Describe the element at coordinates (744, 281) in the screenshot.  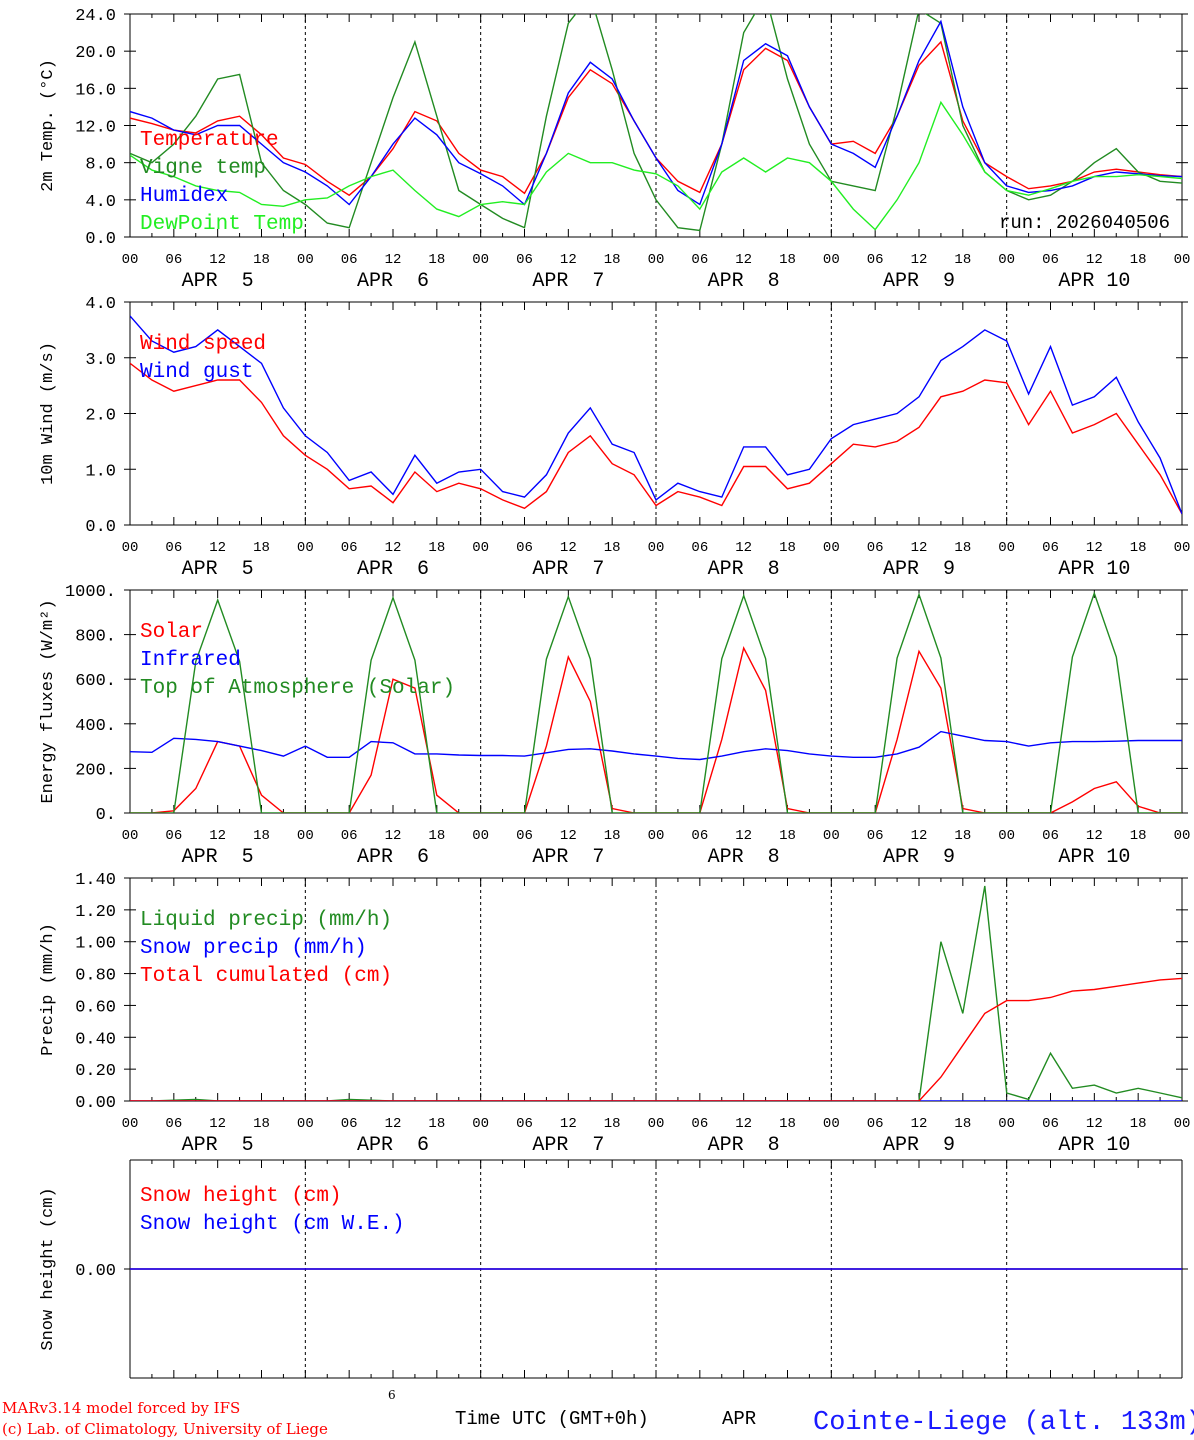
I see `day-label: APR 8` at that location.